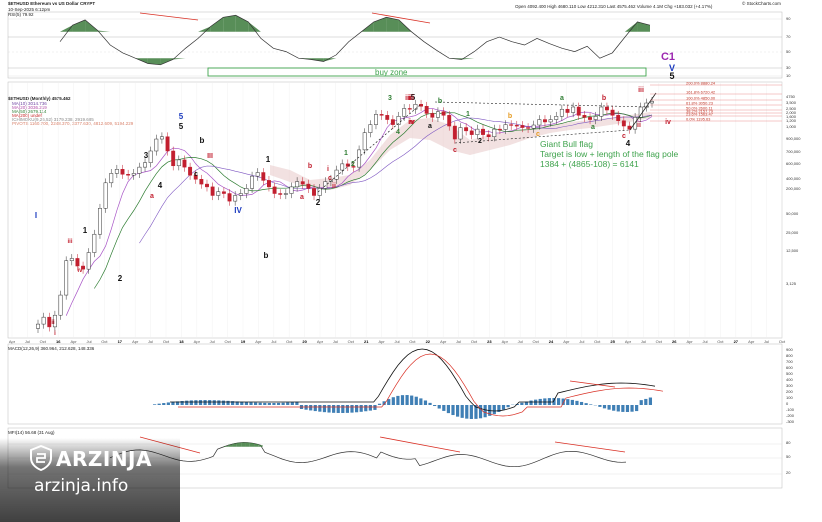 The height and width of the screenshot is (522, 822). I want to click on wave-label: III, so click(210, 156).